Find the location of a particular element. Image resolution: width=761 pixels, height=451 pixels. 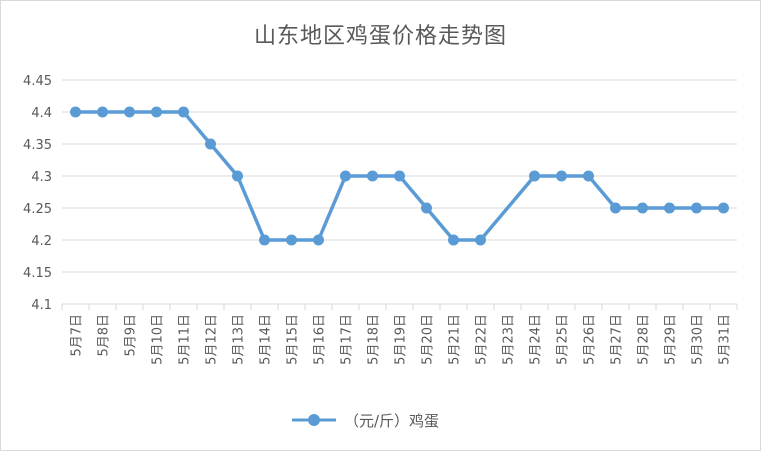

y-tick-label: 4.35 is located at coordinates (37, 145).